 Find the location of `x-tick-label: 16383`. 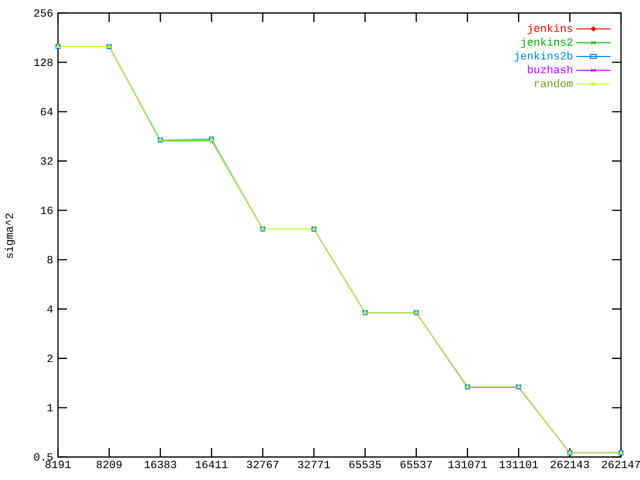

x-tick-label: 16383 is located at coordinates (160, 464).